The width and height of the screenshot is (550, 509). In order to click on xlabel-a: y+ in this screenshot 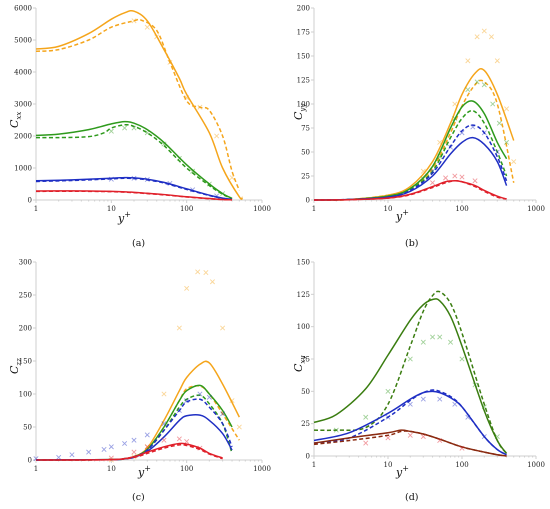, I will do `click(124, 217)`.